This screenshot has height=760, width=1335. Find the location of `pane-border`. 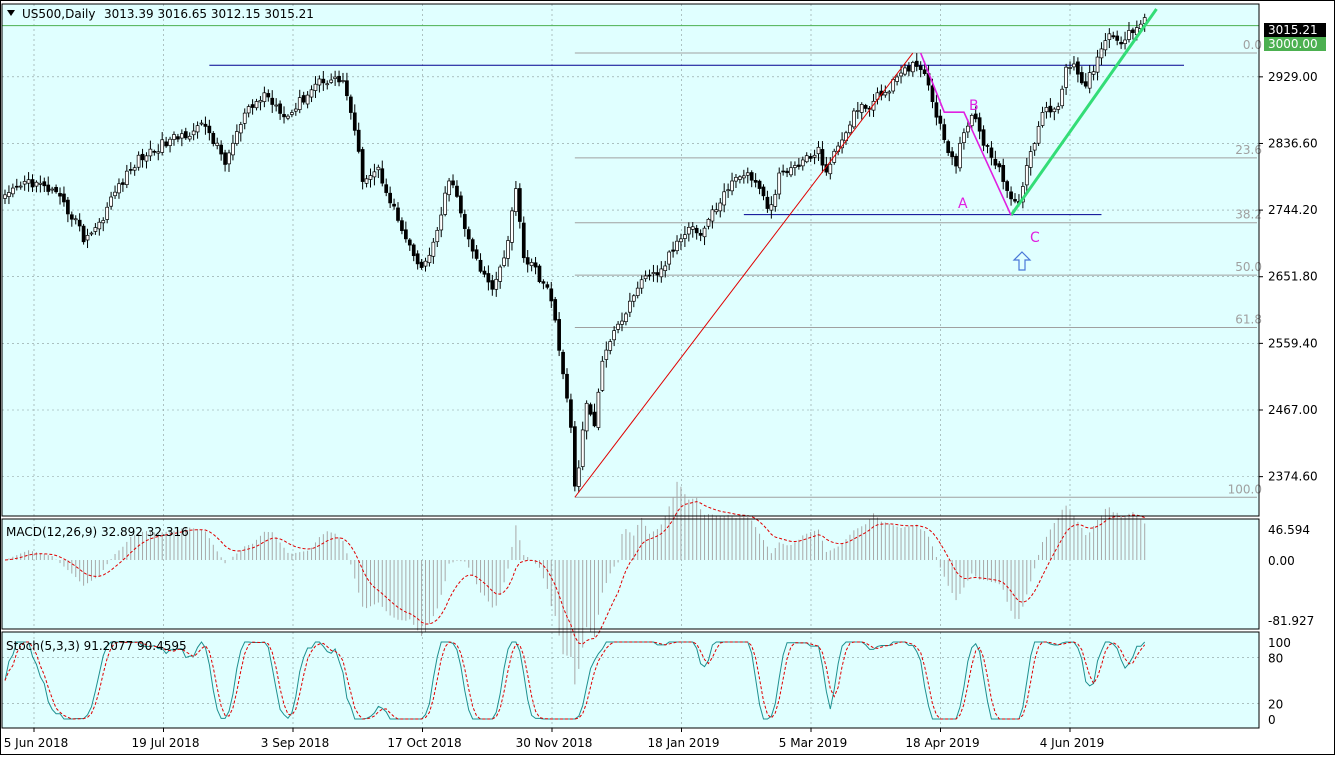

pane-border is located at coordinates (630, 574).